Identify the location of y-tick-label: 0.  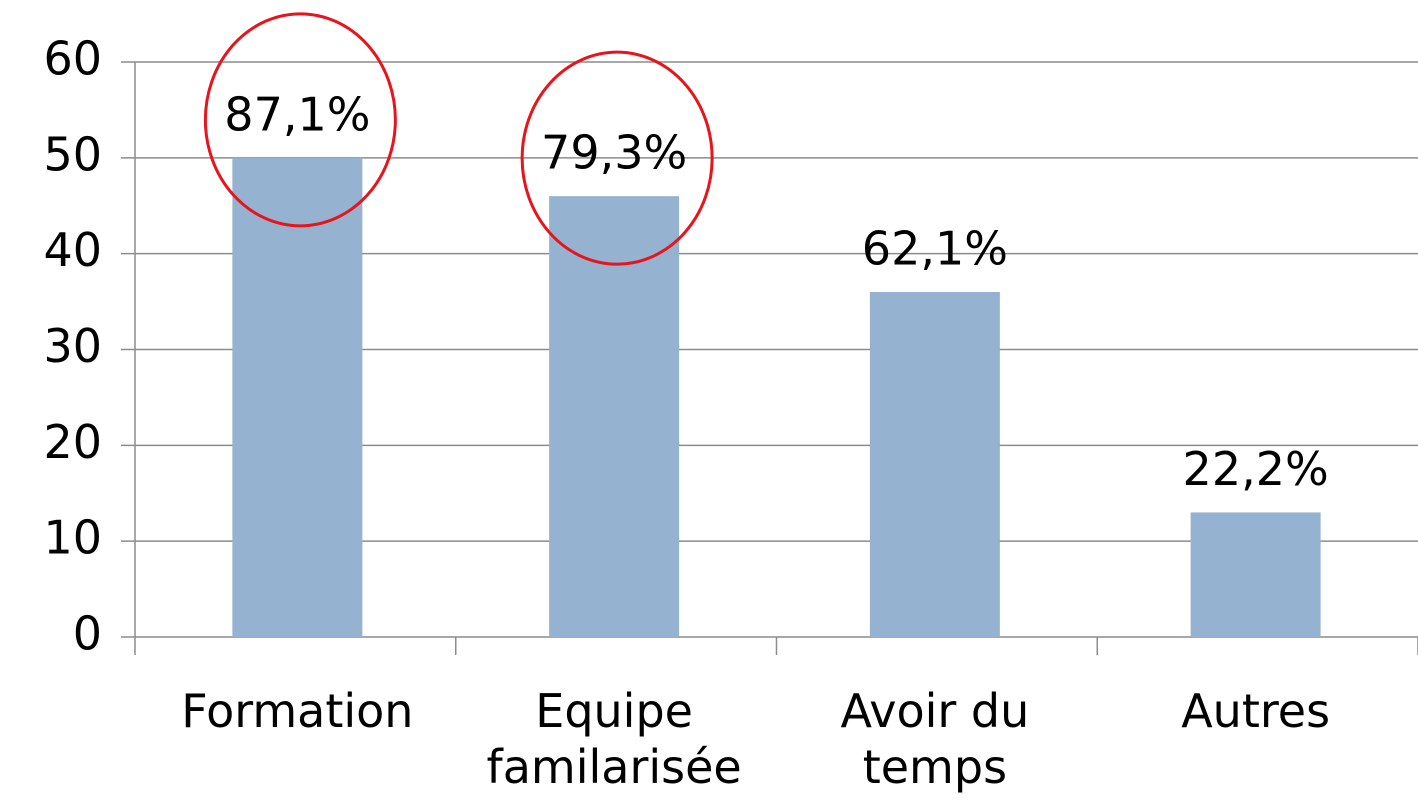
(87, 634).